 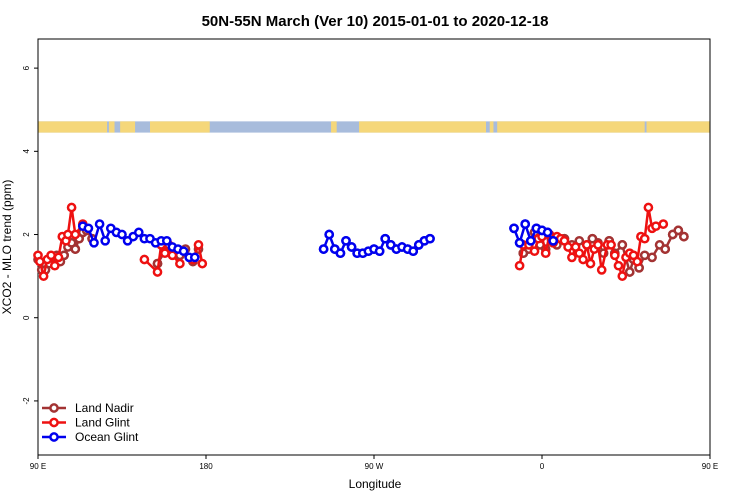 What do you see at coordinates (107, 437) in the screenshot?
I see `legend-label: Ocean Glint` at bounding box center [107, 437].